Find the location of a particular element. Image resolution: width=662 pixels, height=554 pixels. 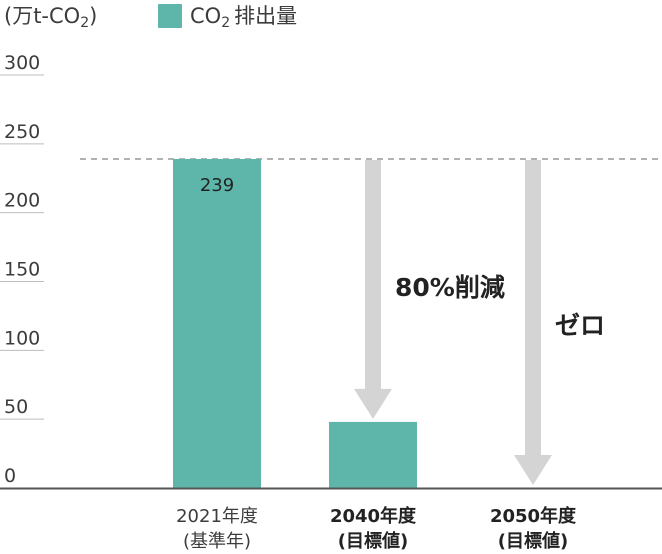

data-label-layer: 239 is located at coordinates (217, 185).